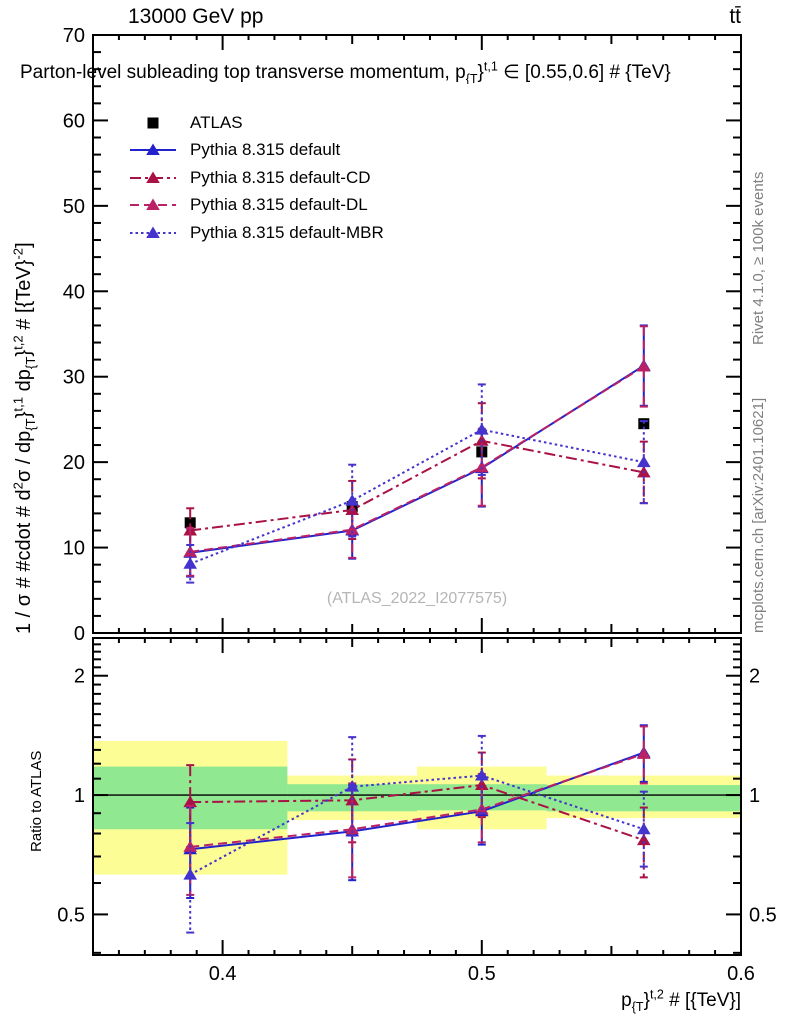 The width and height of the screenshot is (786, 1024). Describe the element at coordinates (482, 974) in the screenshot. I see `x-tick-label: 0.5` at that location.